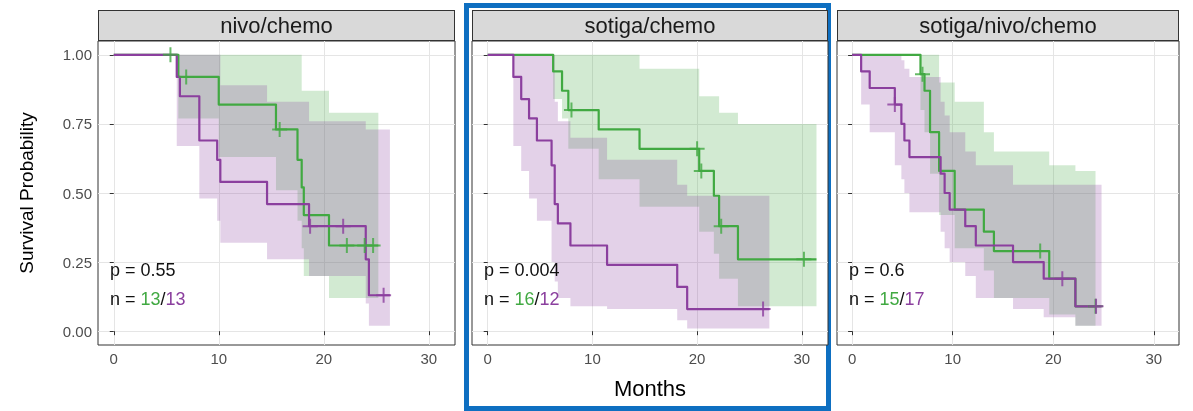 This screenshot has height=411, width=1193. Describe the element at coordinates (522, 270) in the screenshot. I see `annotation: p = 0.004` at that location.